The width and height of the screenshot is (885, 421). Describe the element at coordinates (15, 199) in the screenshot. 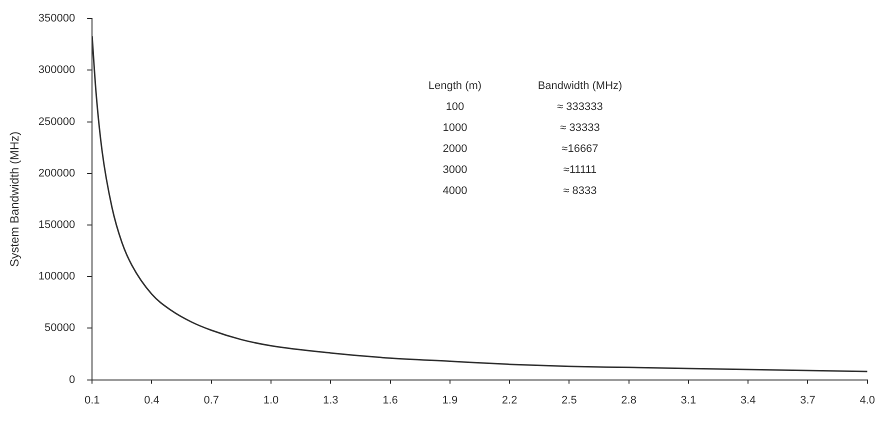

I see `y-axis-title: System Bandwidth (MHz)` at that location.